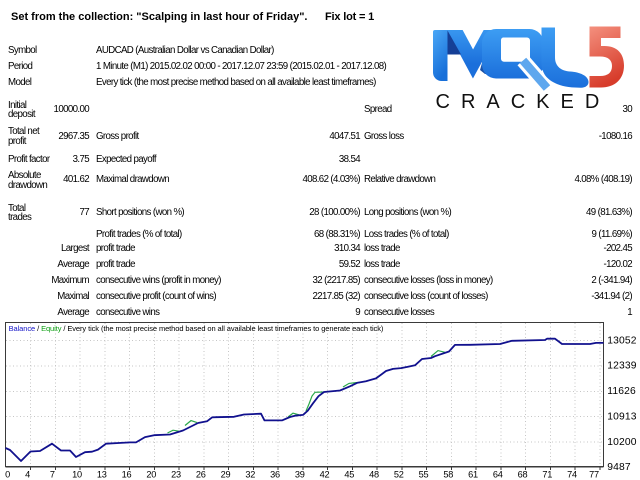 The height and width of the screenshot is (480, 640). I want to click on svg-text: 13052, so click(622, 340).